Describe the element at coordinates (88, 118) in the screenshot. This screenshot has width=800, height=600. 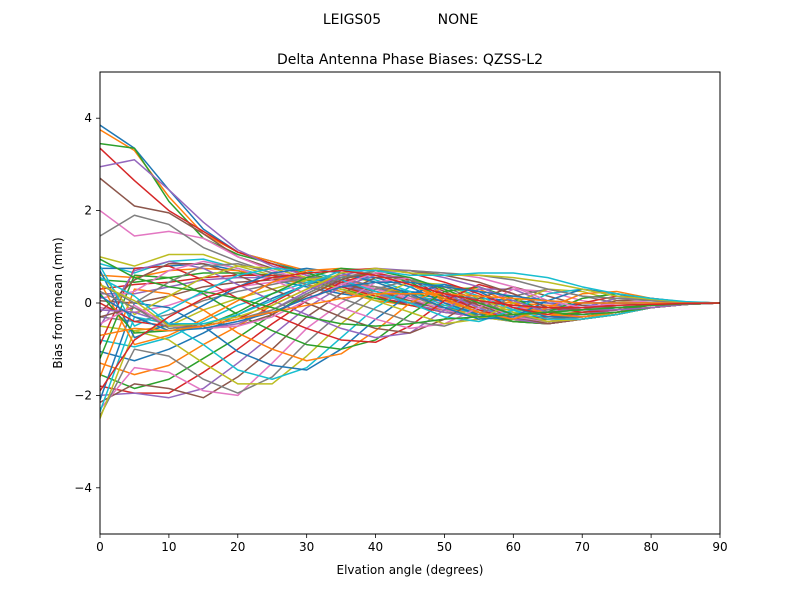
I see `y-tick-label: 4` at that location.